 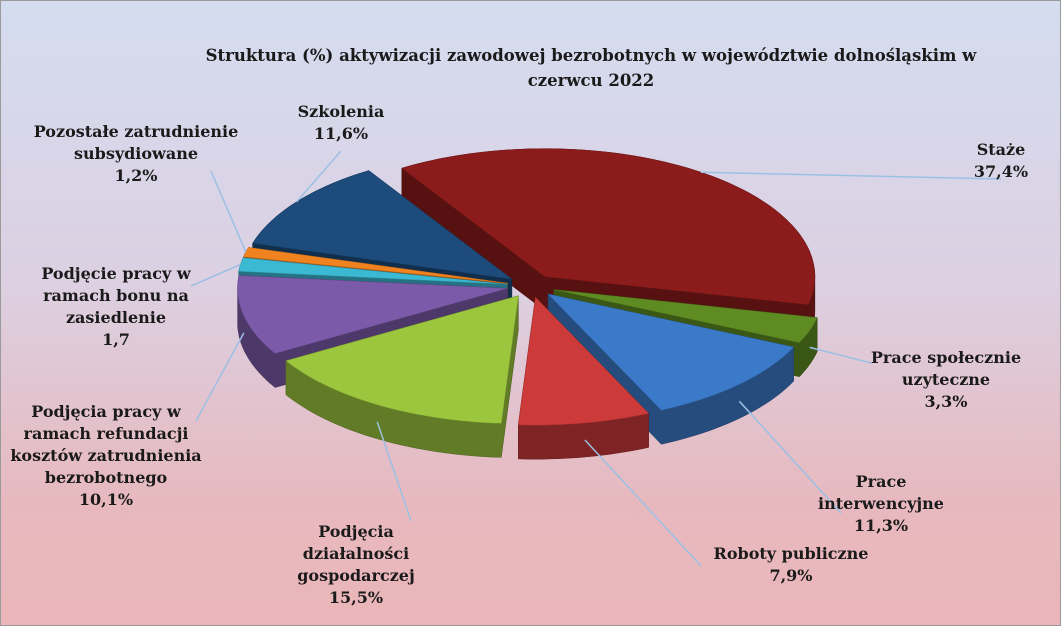 What do you see at coordinates (946, 368) in the screenshot?
I see `label-name: Prace społecznie uzyteczne` at bounding box center [946, 368].